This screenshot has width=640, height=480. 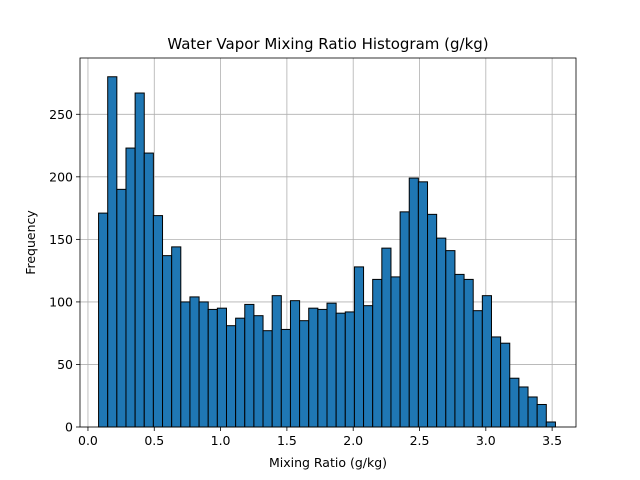 I want to click on y-tick-label: 150, so click(x=61, y=239).